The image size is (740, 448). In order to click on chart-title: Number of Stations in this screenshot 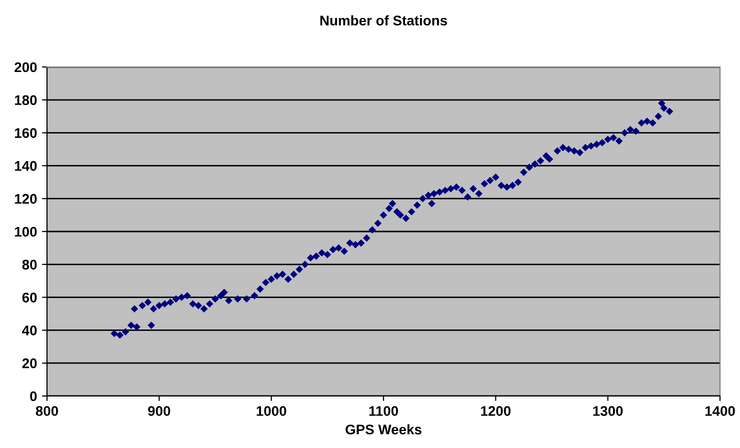, I will do `click(383, 20)`.